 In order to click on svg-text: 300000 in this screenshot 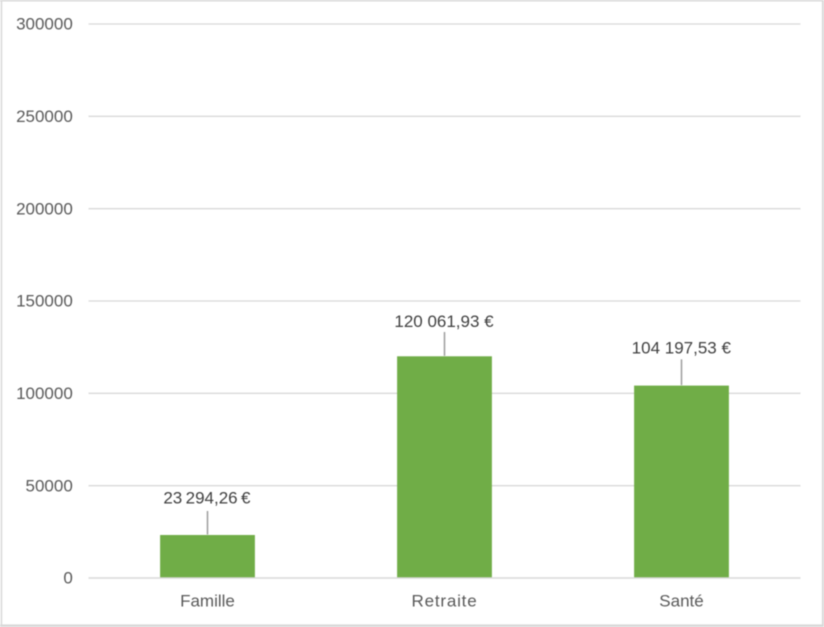, I will do `click(44, 24)`.